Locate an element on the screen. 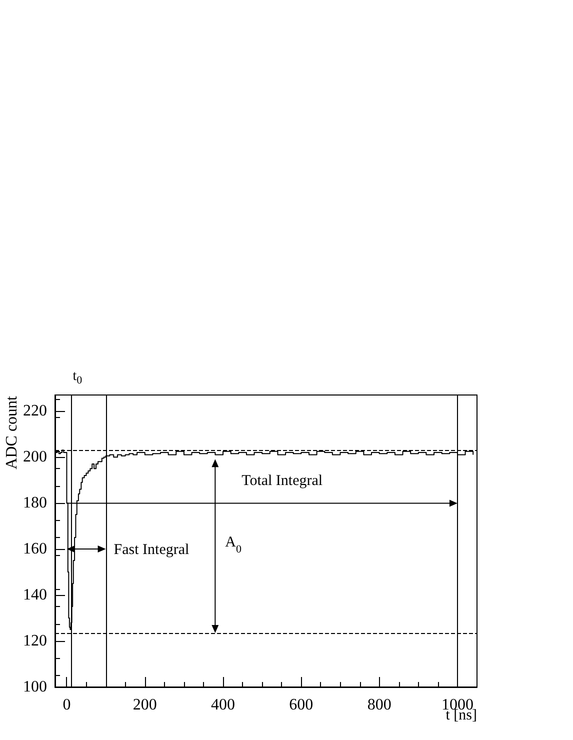 This screenshot has height=740, width=573. y-tick-label: 160 is located at coordinates (35, 549).